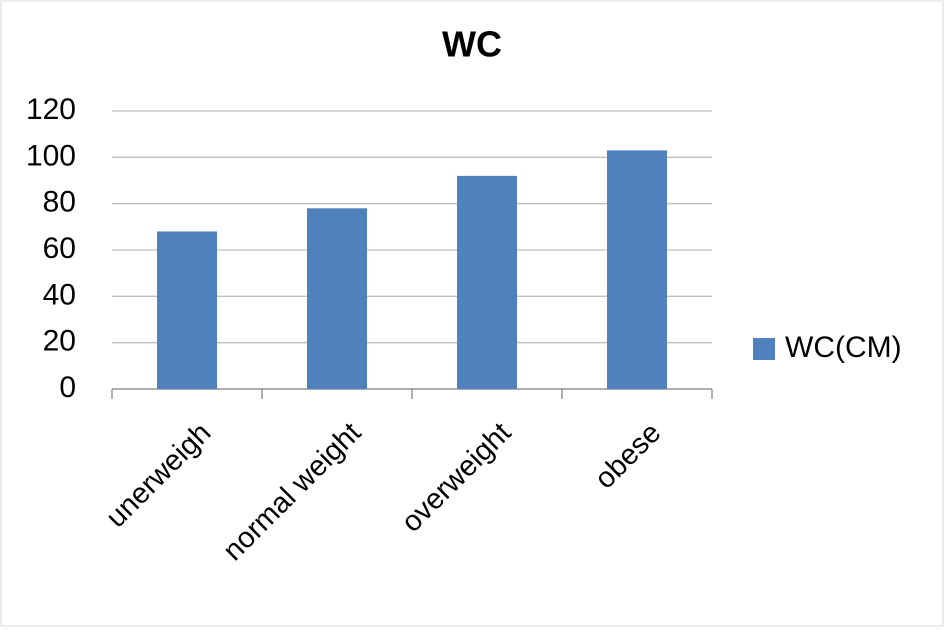  I want to click on legend-label: WC(CM), so click(843, 347).